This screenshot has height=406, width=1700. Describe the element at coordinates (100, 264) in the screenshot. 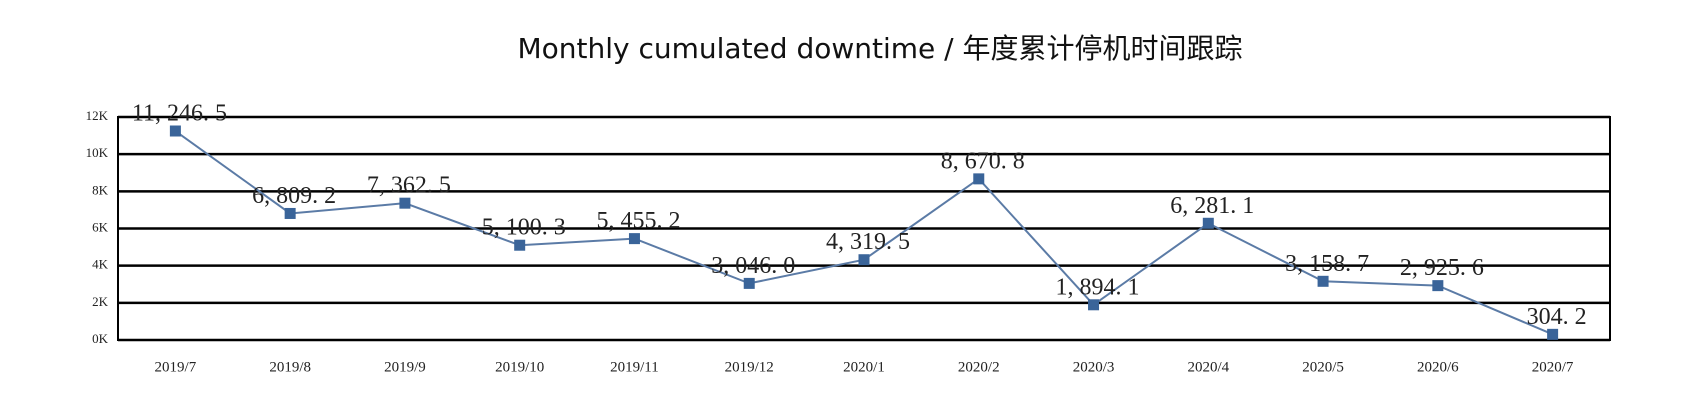

I see `y-tick-label: 4K` at that location.